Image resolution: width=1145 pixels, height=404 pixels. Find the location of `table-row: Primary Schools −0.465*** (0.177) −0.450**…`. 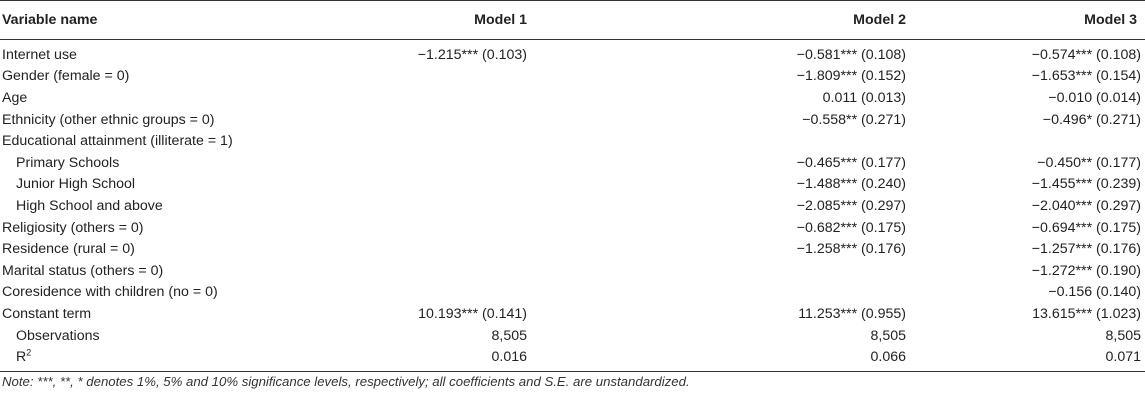

table-row: Primary Schools −0.465*** (0.177) −0.450**… is located at coordinates (572, 163).